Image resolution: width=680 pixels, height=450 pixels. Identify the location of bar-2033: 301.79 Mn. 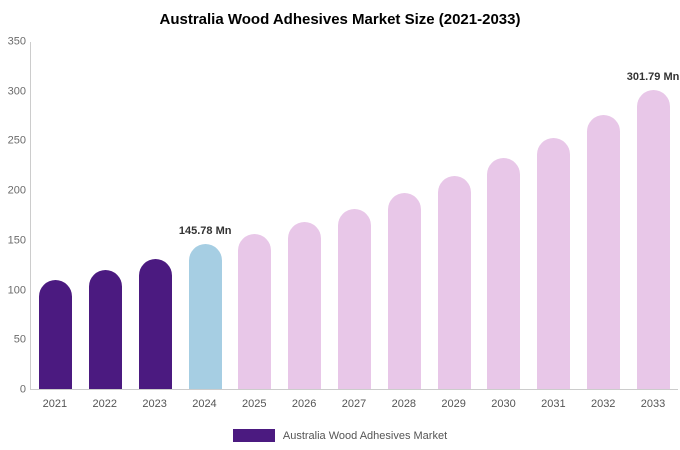
(653, 230).